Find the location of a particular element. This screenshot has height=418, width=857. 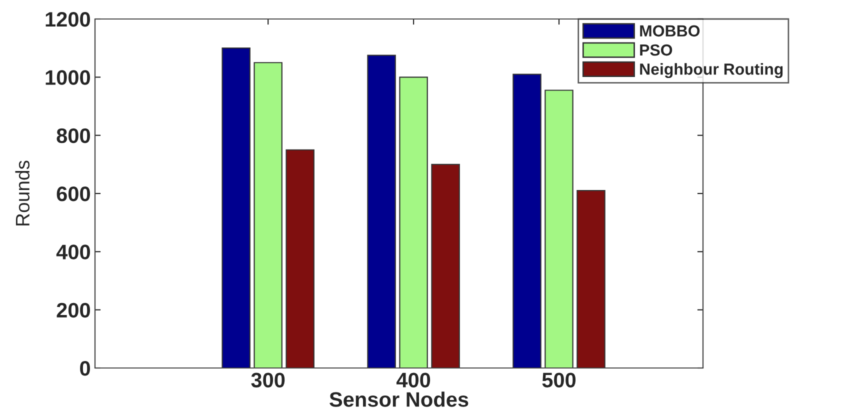

y-tick-label: 800 is located at coordinates (73, 136).